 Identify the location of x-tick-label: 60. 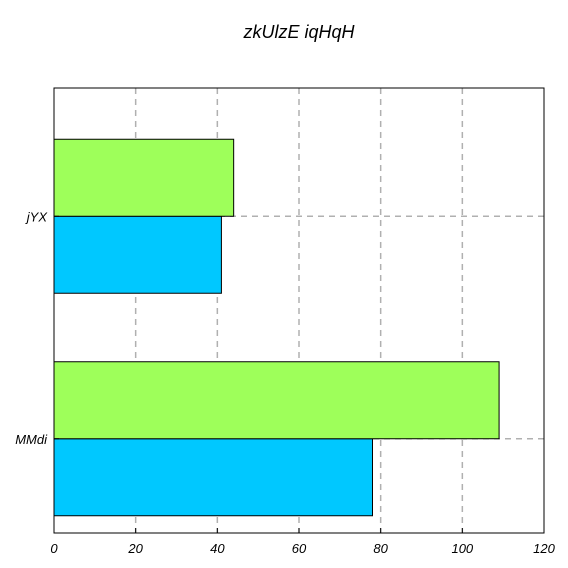
(299, 548).